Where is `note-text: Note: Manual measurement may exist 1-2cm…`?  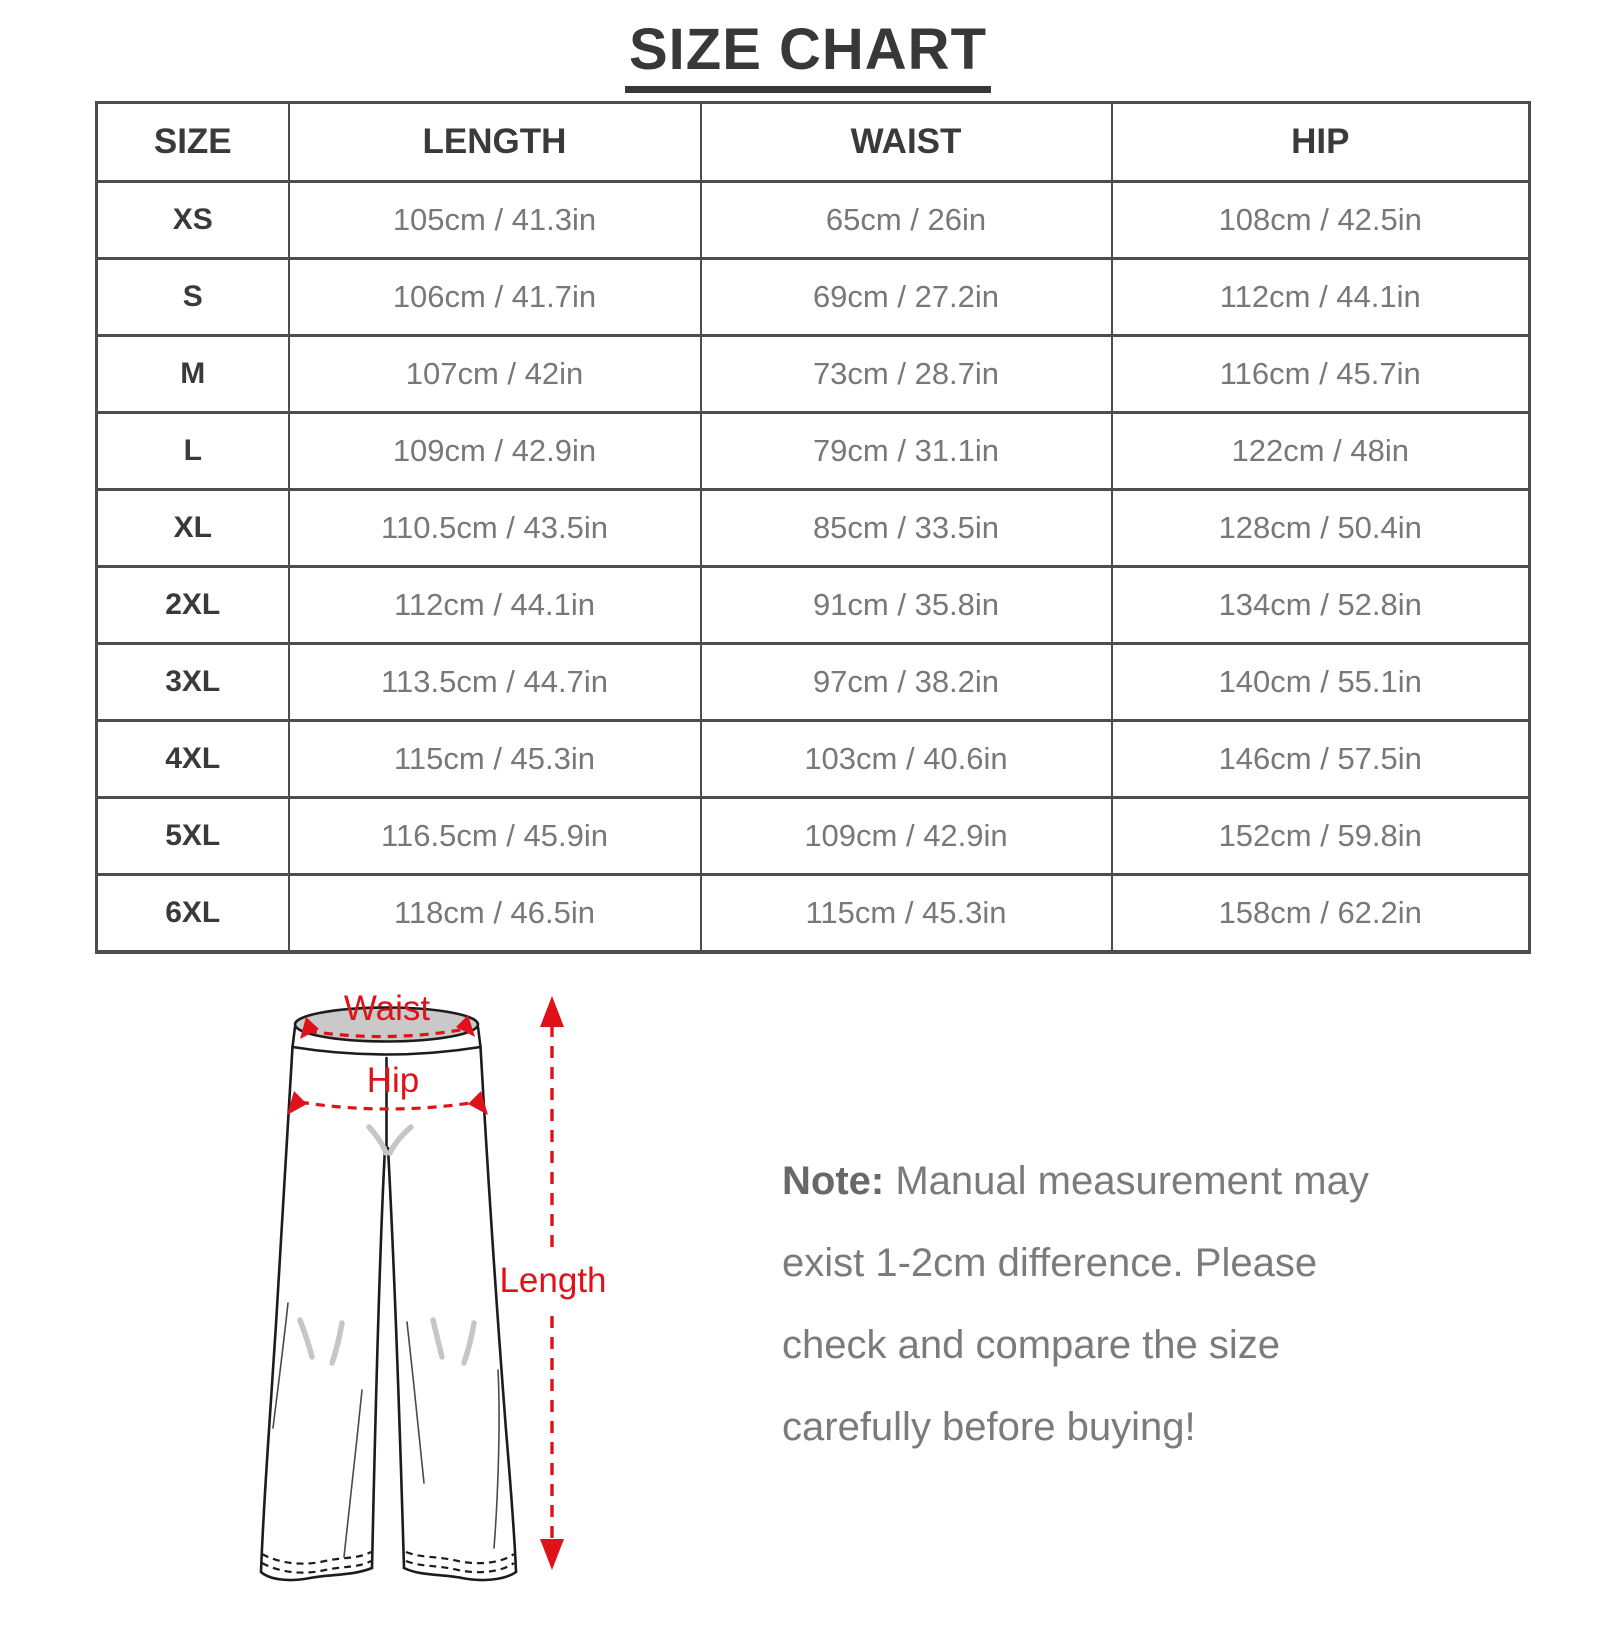 note-text: Note: Manual measurement may exist 1-2cm… is located at coordinates (1102, 1304).